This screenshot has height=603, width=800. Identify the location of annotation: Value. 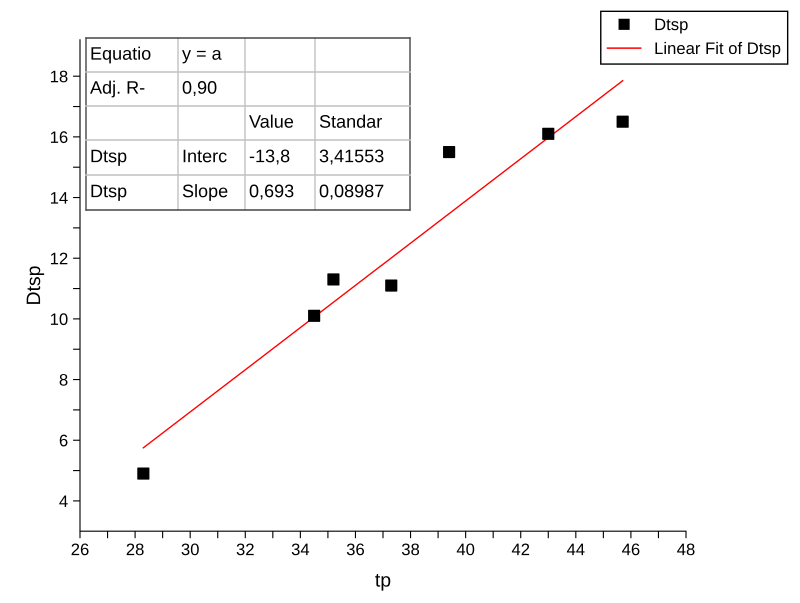
(271, 121).